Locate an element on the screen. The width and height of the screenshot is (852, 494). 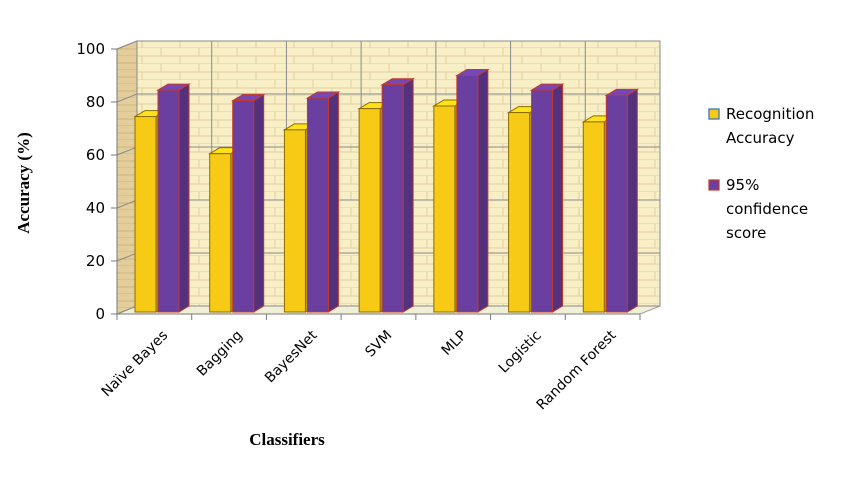
legend-item: 95% confidence score is located at coordinates (758, 209).